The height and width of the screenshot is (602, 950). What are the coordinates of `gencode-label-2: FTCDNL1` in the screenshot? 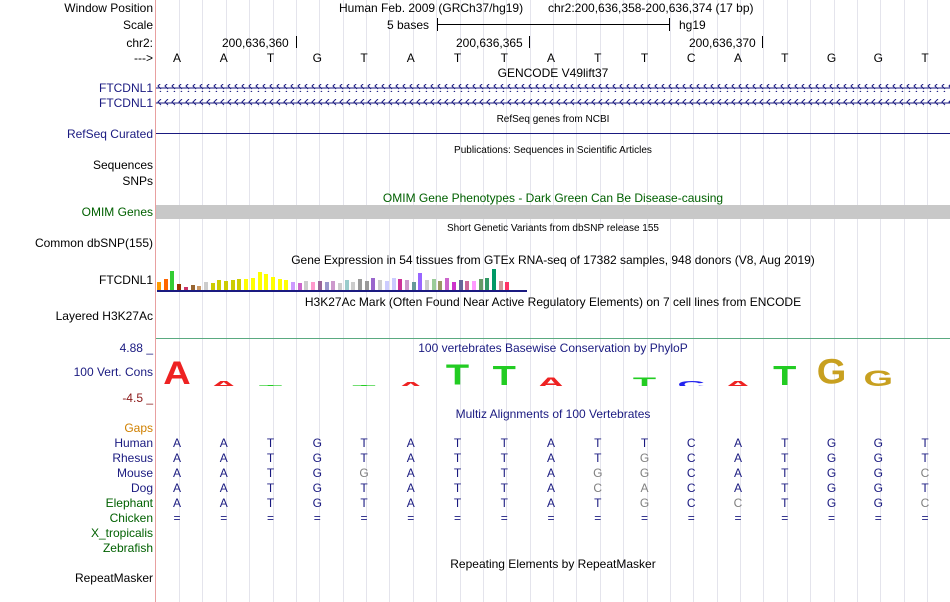 It's located at (125, 103).